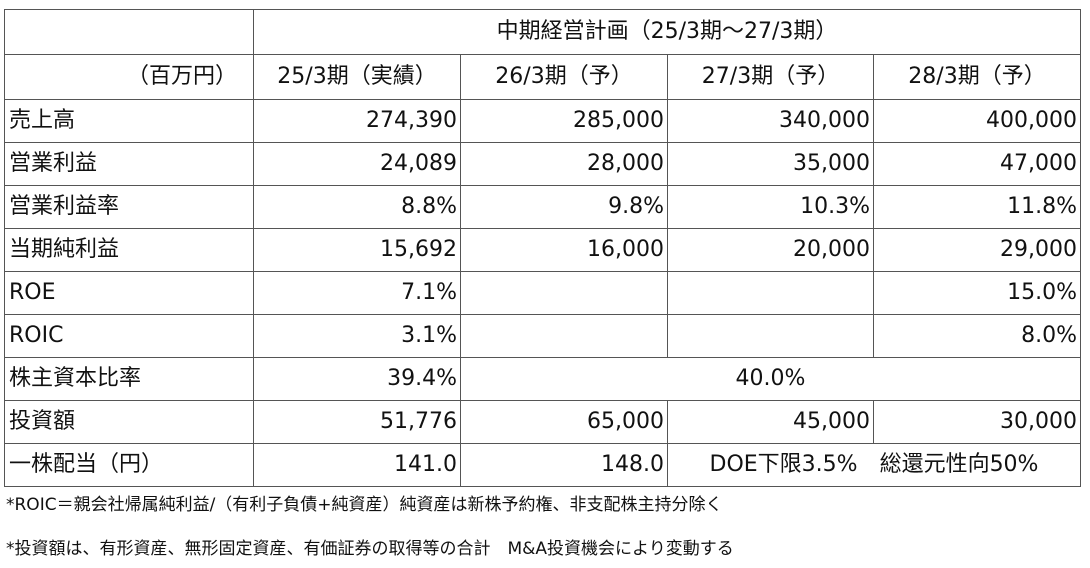 The height and width of the screenshot is (568, 1090). What do you see at coordinates (564, 250) in the screenshot?
I see `cell-value: 16,000` at bounding box center [564, 250].